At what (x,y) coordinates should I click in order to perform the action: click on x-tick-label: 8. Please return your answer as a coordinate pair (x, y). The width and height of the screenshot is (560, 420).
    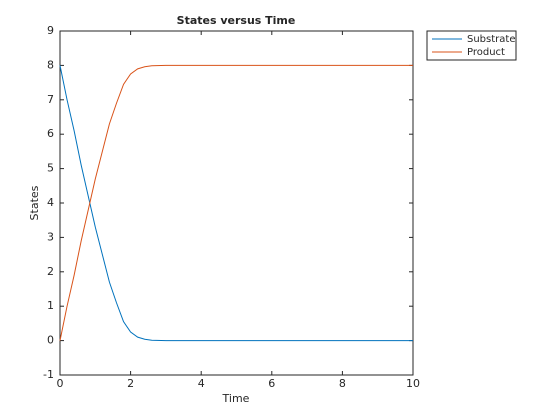
    Looking at the image, I should click on (342, 383).